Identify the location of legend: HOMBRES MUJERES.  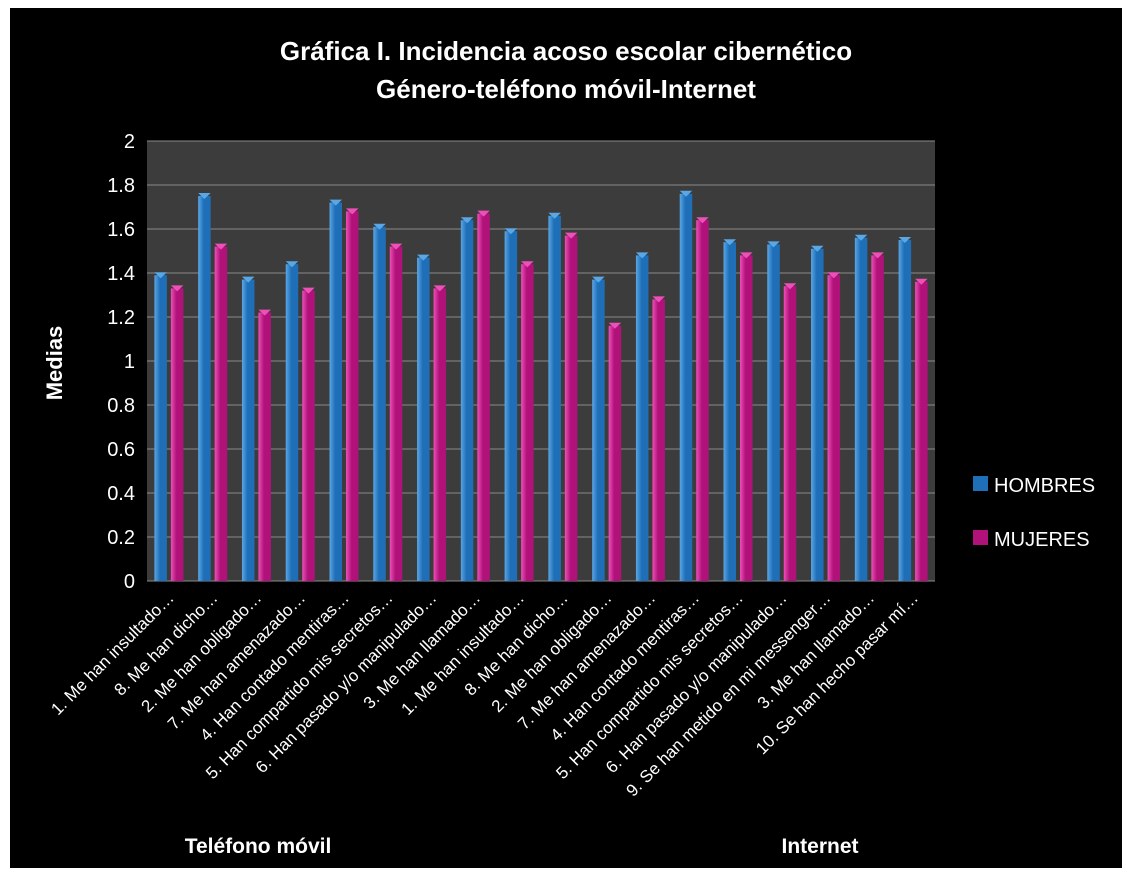
(1034, 513).